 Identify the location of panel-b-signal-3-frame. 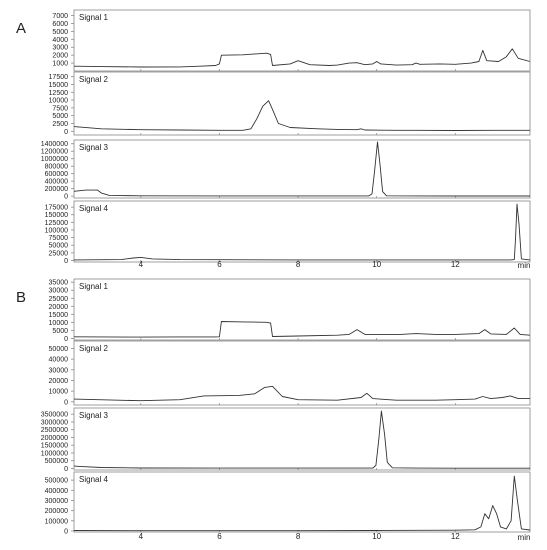
(302, 439).